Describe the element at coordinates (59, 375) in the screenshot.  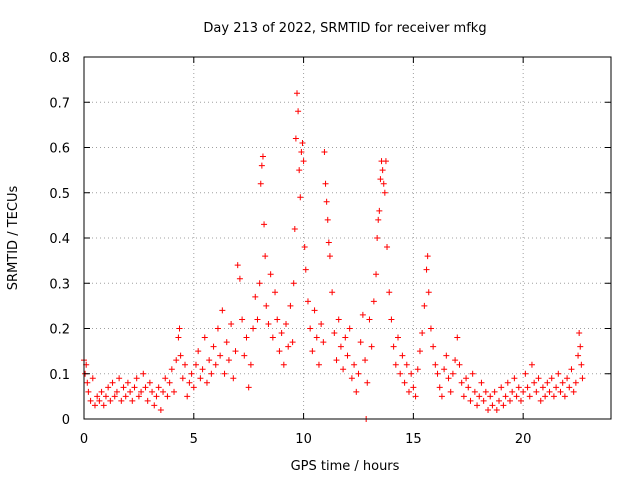
I see `y-tick-label: 0.1` at that location.